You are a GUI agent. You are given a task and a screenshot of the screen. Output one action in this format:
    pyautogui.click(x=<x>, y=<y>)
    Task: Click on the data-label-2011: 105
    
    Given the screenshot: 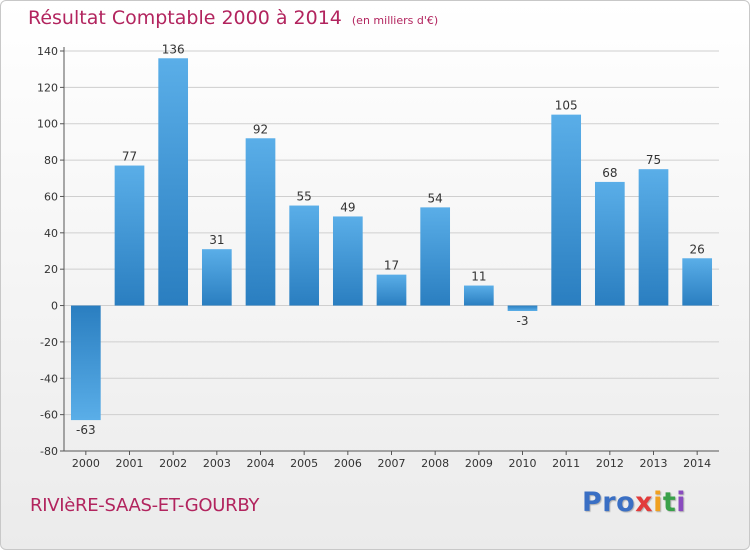 What is the action you would take?
    pyautogui.click(x=566, y=106)
    